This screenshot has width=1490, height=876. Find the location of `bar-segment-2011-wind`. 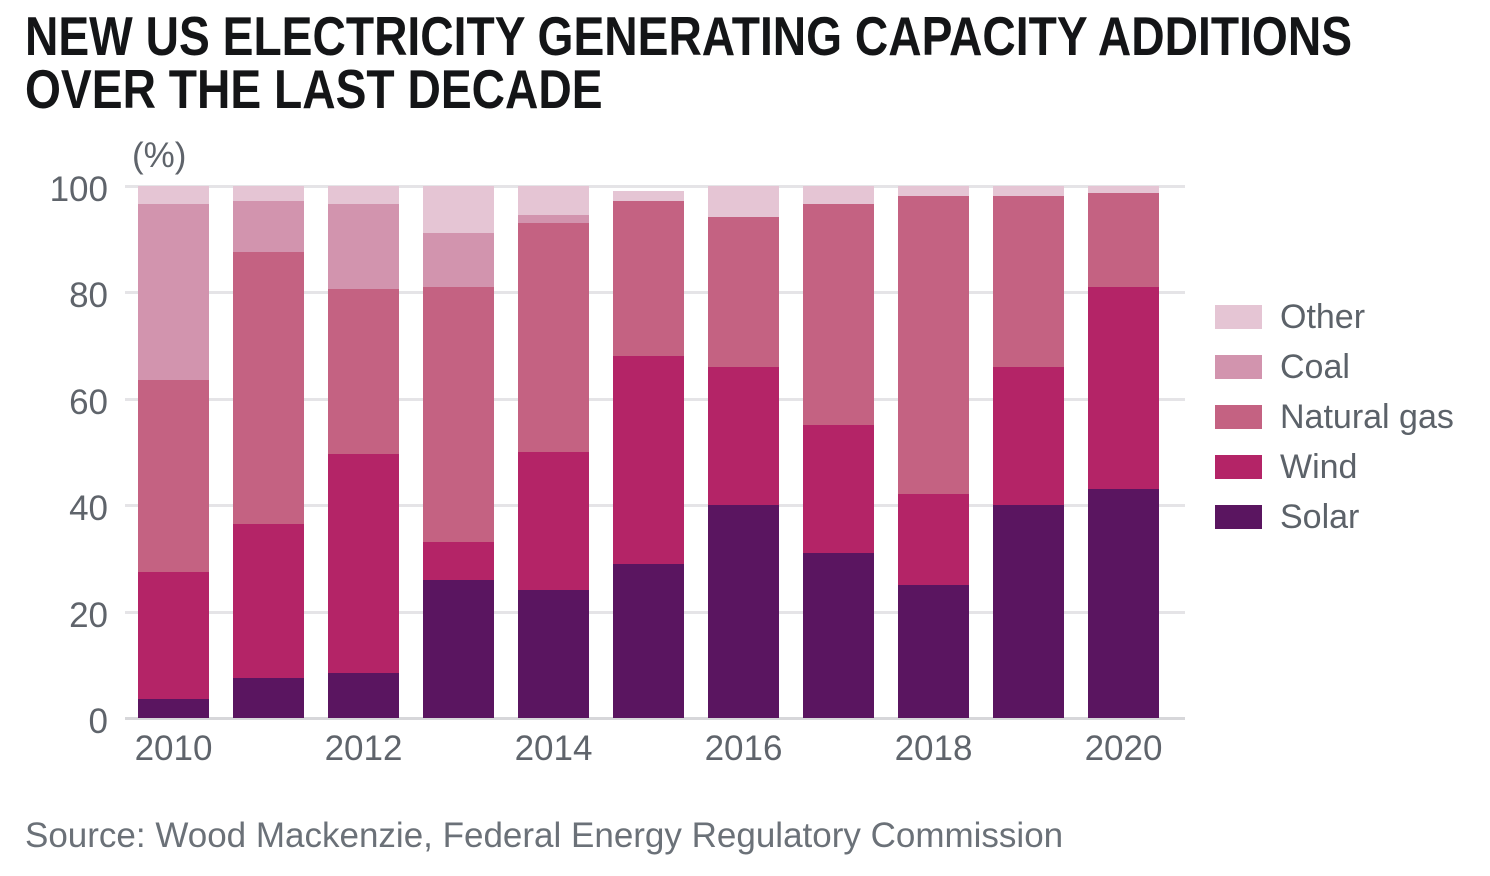

bar-segment-2011-wind is located at coordinates (268, 601).